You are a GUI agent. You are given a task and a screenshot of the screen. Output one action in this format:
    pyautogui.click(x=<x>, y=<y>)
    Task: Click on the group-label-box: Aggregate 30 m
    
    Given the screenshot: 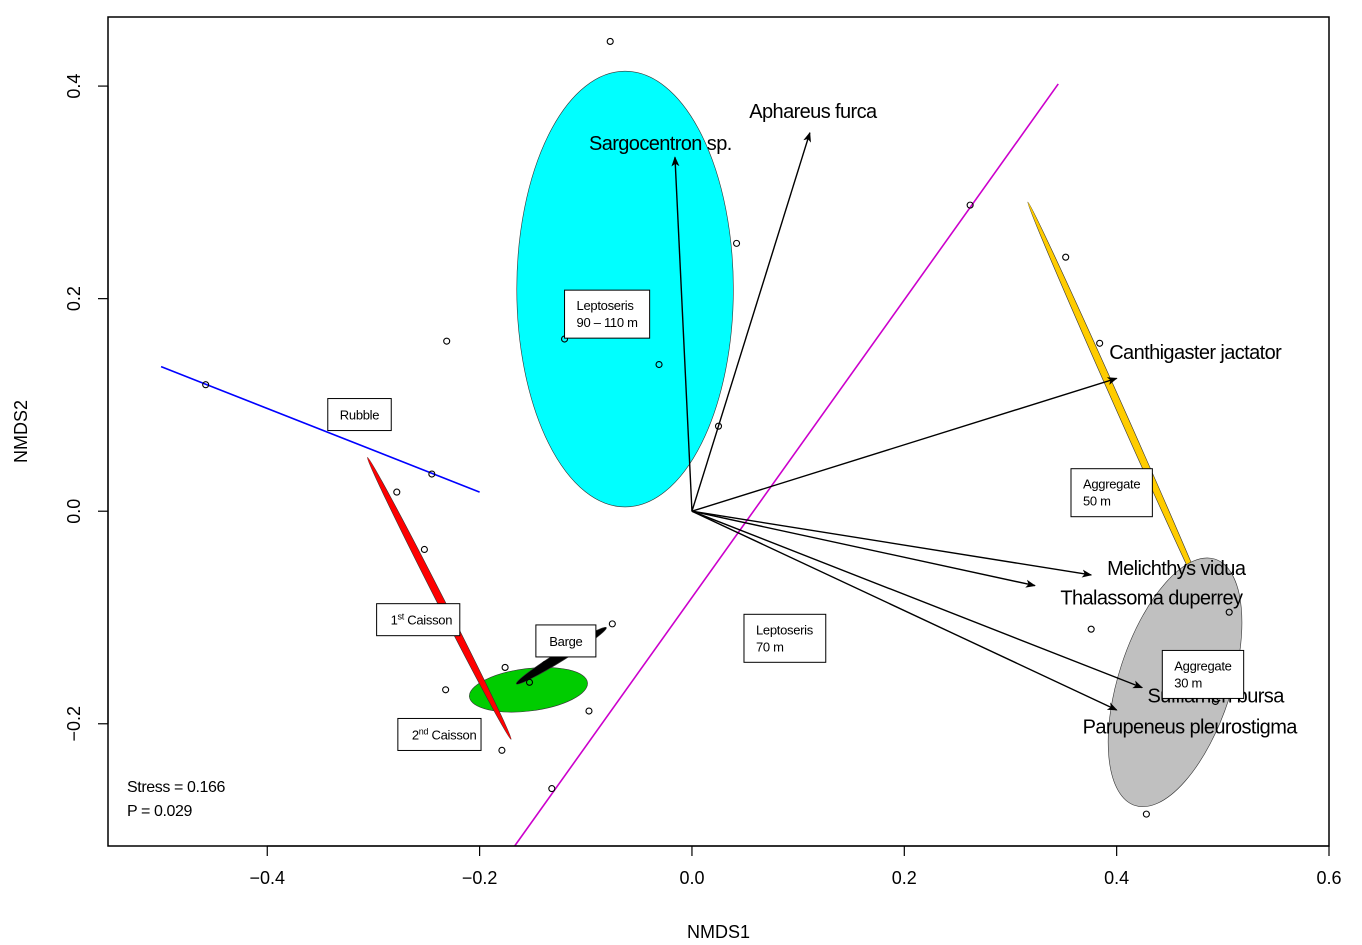 What is the action you would take?
    pyautogui.click(x=1203, y=674)
    